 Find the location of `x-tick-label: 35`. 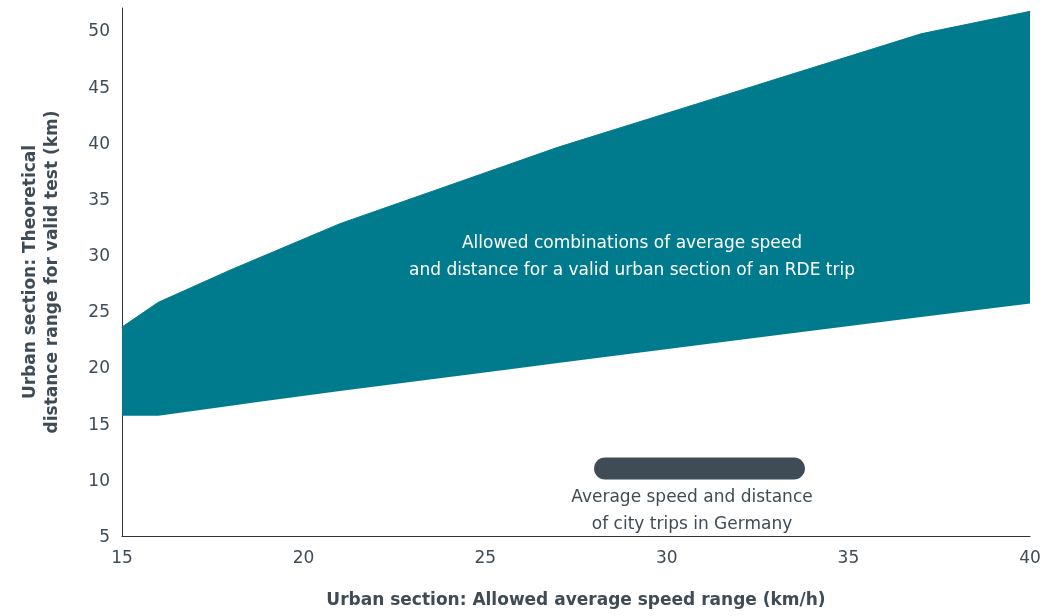

x-tick-label: 35 is located at coordinates (848, 556).